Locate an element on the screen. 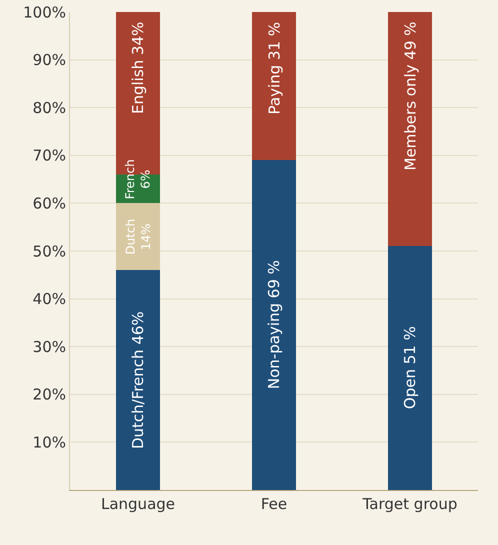  y-tick-label: 60% is located at coordinates (49, 203).